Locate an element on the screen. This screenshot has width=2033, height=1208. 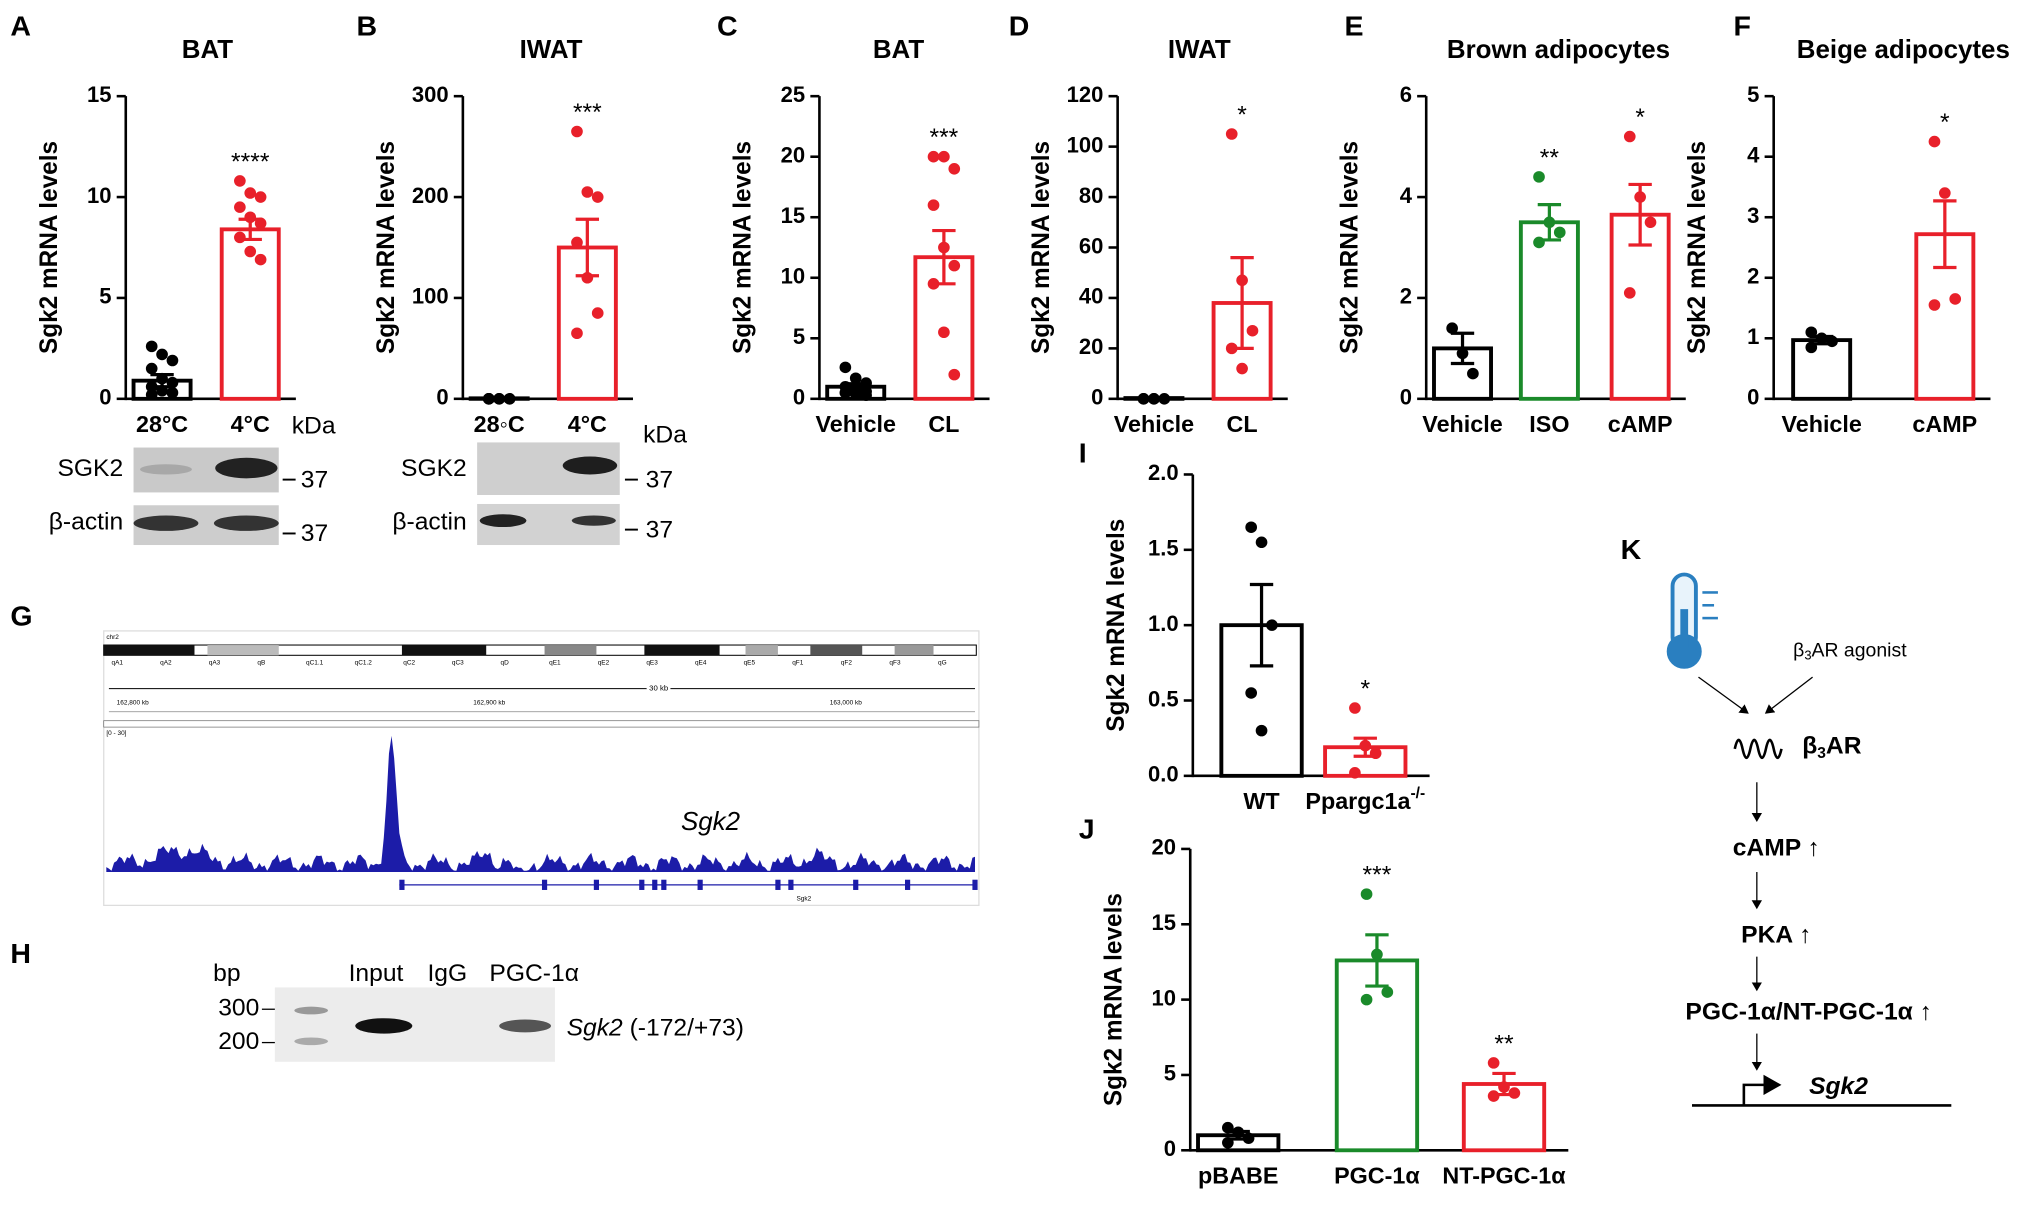
y-tick-label: 2.0 is located at coordinates (1163, 472).